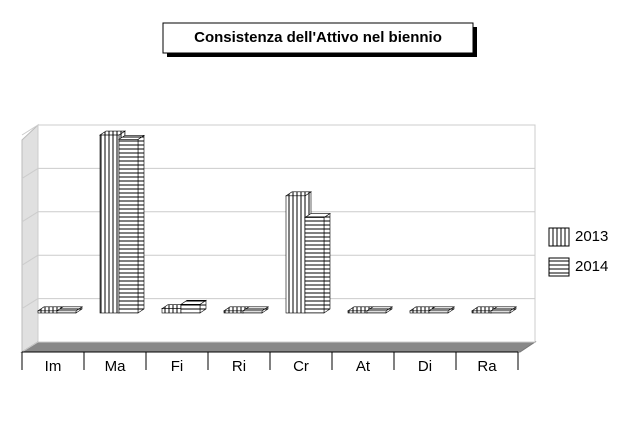  Describe the element at coordinates (363, 366) in the screenshot. I see `x-tick-label: At` at that location.